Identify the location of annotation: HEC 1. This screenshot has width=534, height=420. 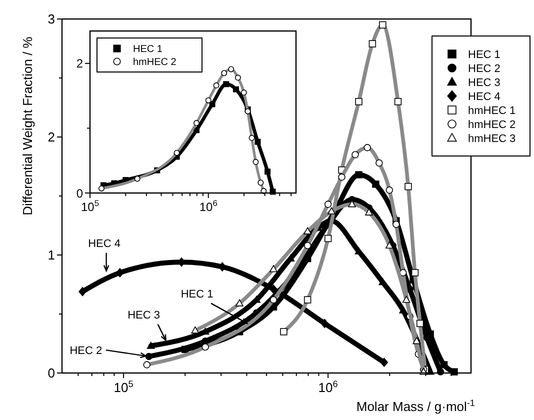
(197, 294).